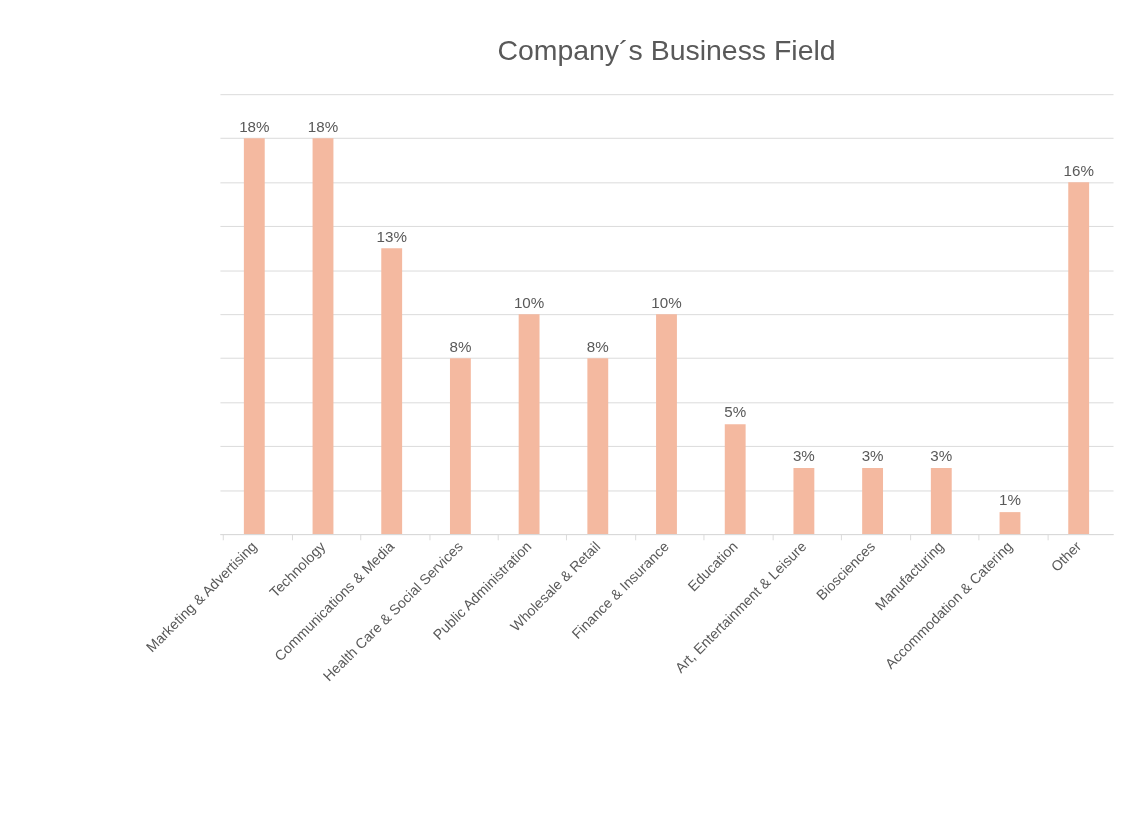 The height and width of the screenshot is (814, 1132). Describe the element at coordinates (666, 50) in the screenshot. I see `chart-title: Company´s Business Field` at that location.